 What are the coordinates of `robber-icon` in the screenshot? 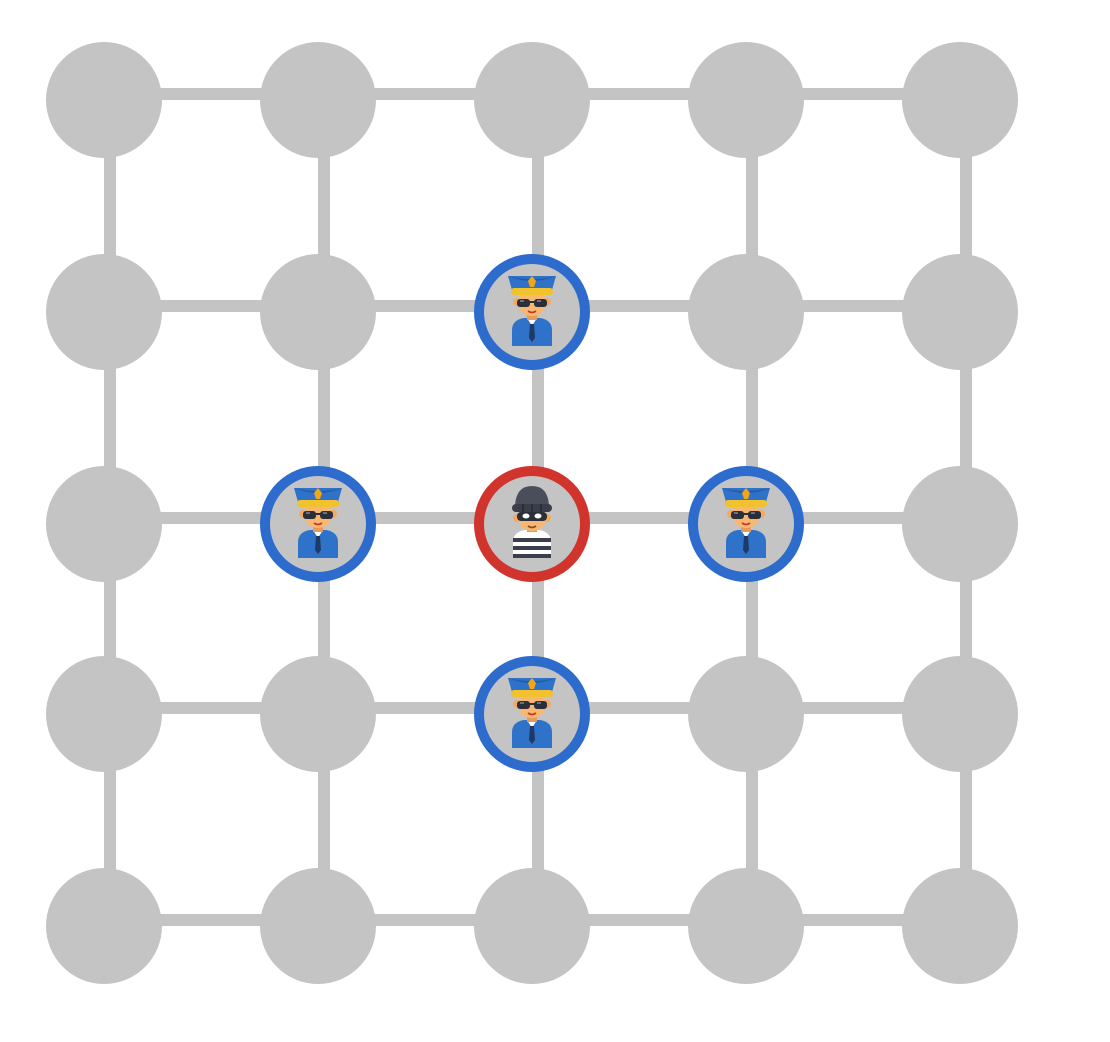 It's located at (532, 522).